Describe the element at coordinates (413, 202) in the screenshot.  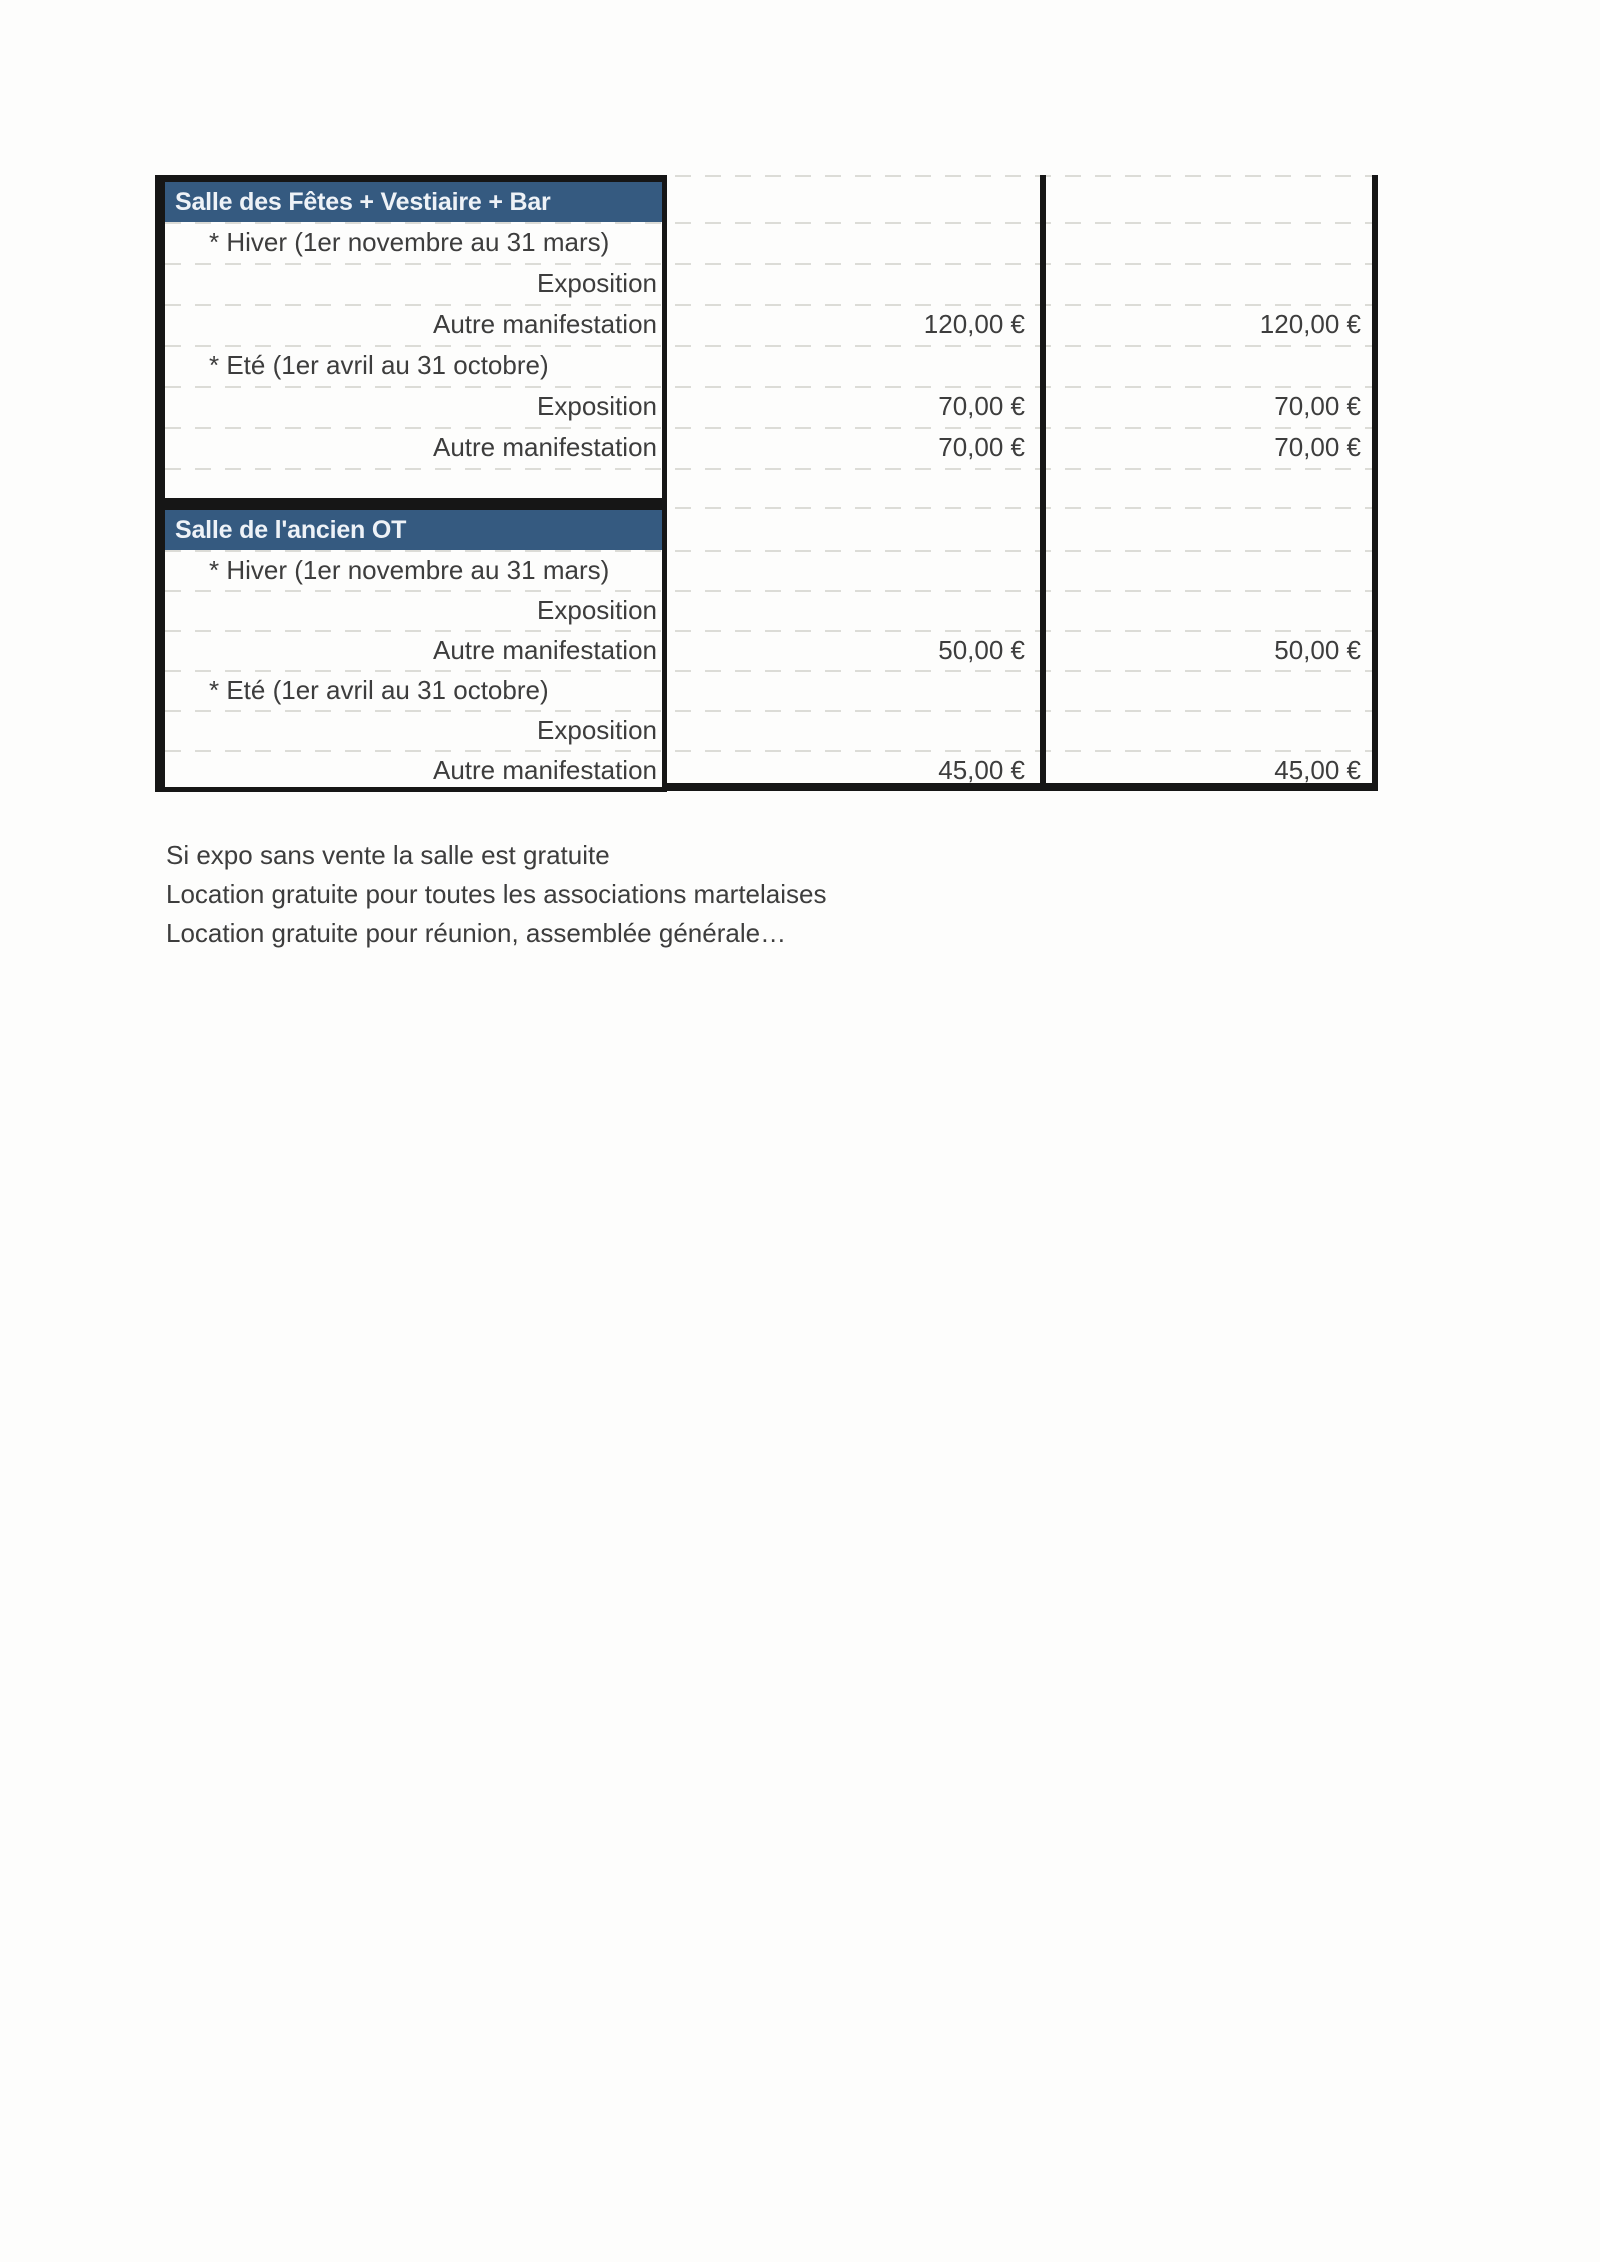
I see `section-title-salle-des-fetes: Salle des Fêtes + Vestiaire + Bar` at that location.